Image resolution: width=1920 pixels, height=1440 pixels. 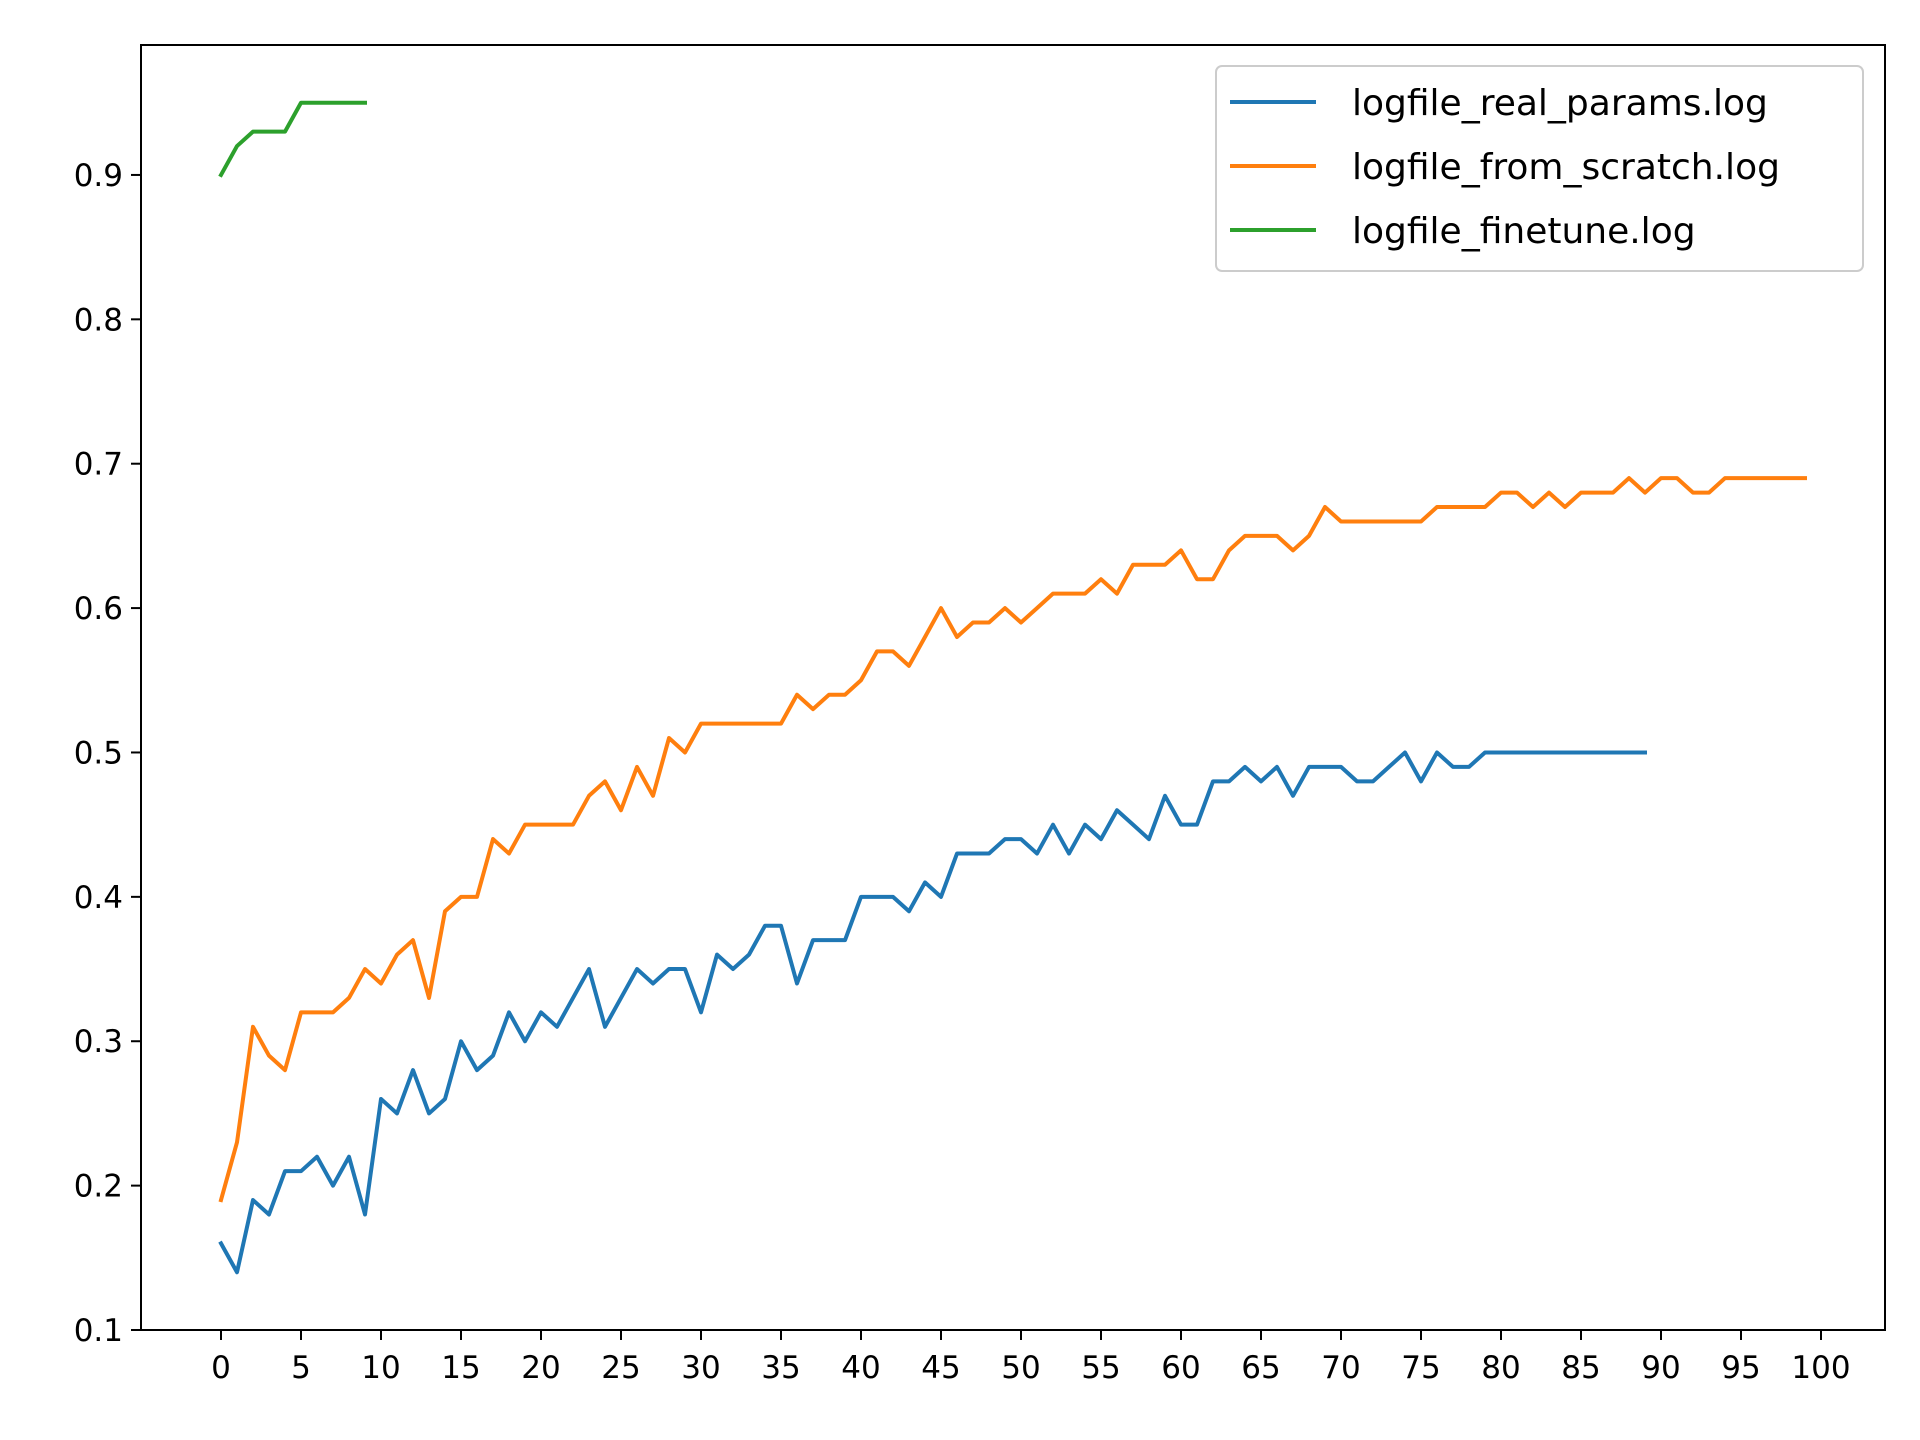 I want to click on x-tick-label: 40, so click(x=860, y=1368).